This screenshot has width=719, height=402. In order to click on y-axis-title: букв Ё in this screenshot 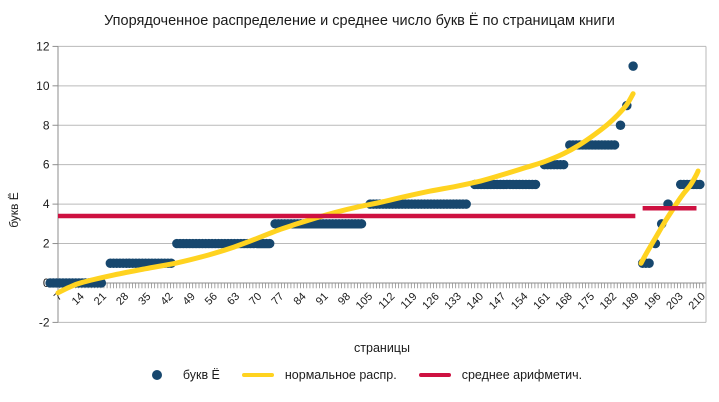, I will do `click(14, 210)`.